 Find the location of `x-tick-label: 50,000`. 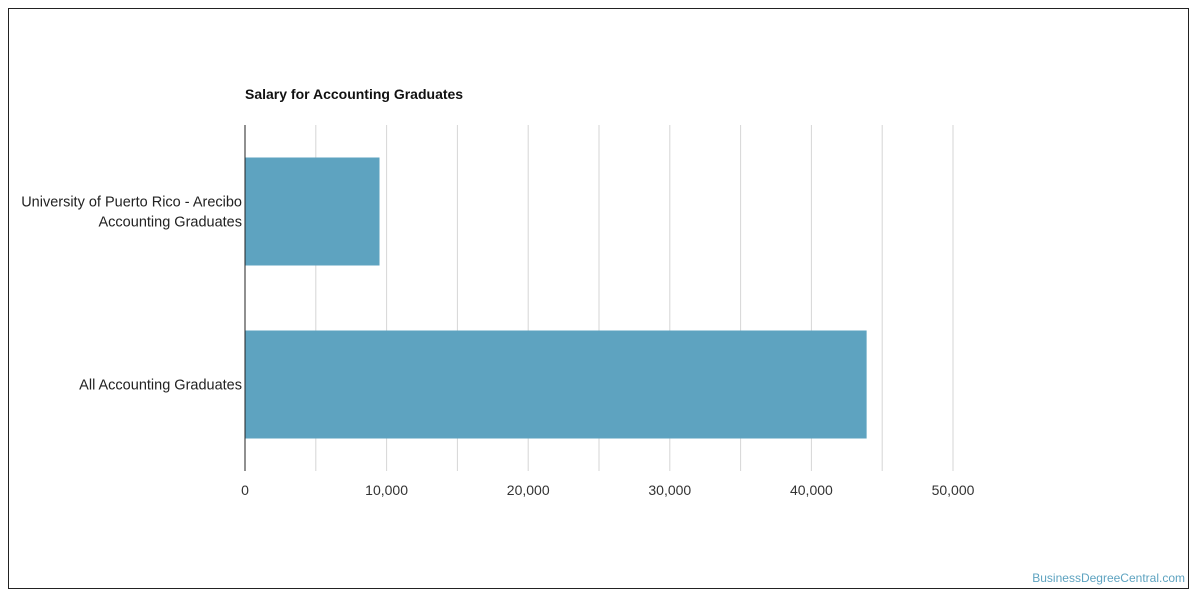

x-tick-label: 50,000 is located at coordinates (953, 490).